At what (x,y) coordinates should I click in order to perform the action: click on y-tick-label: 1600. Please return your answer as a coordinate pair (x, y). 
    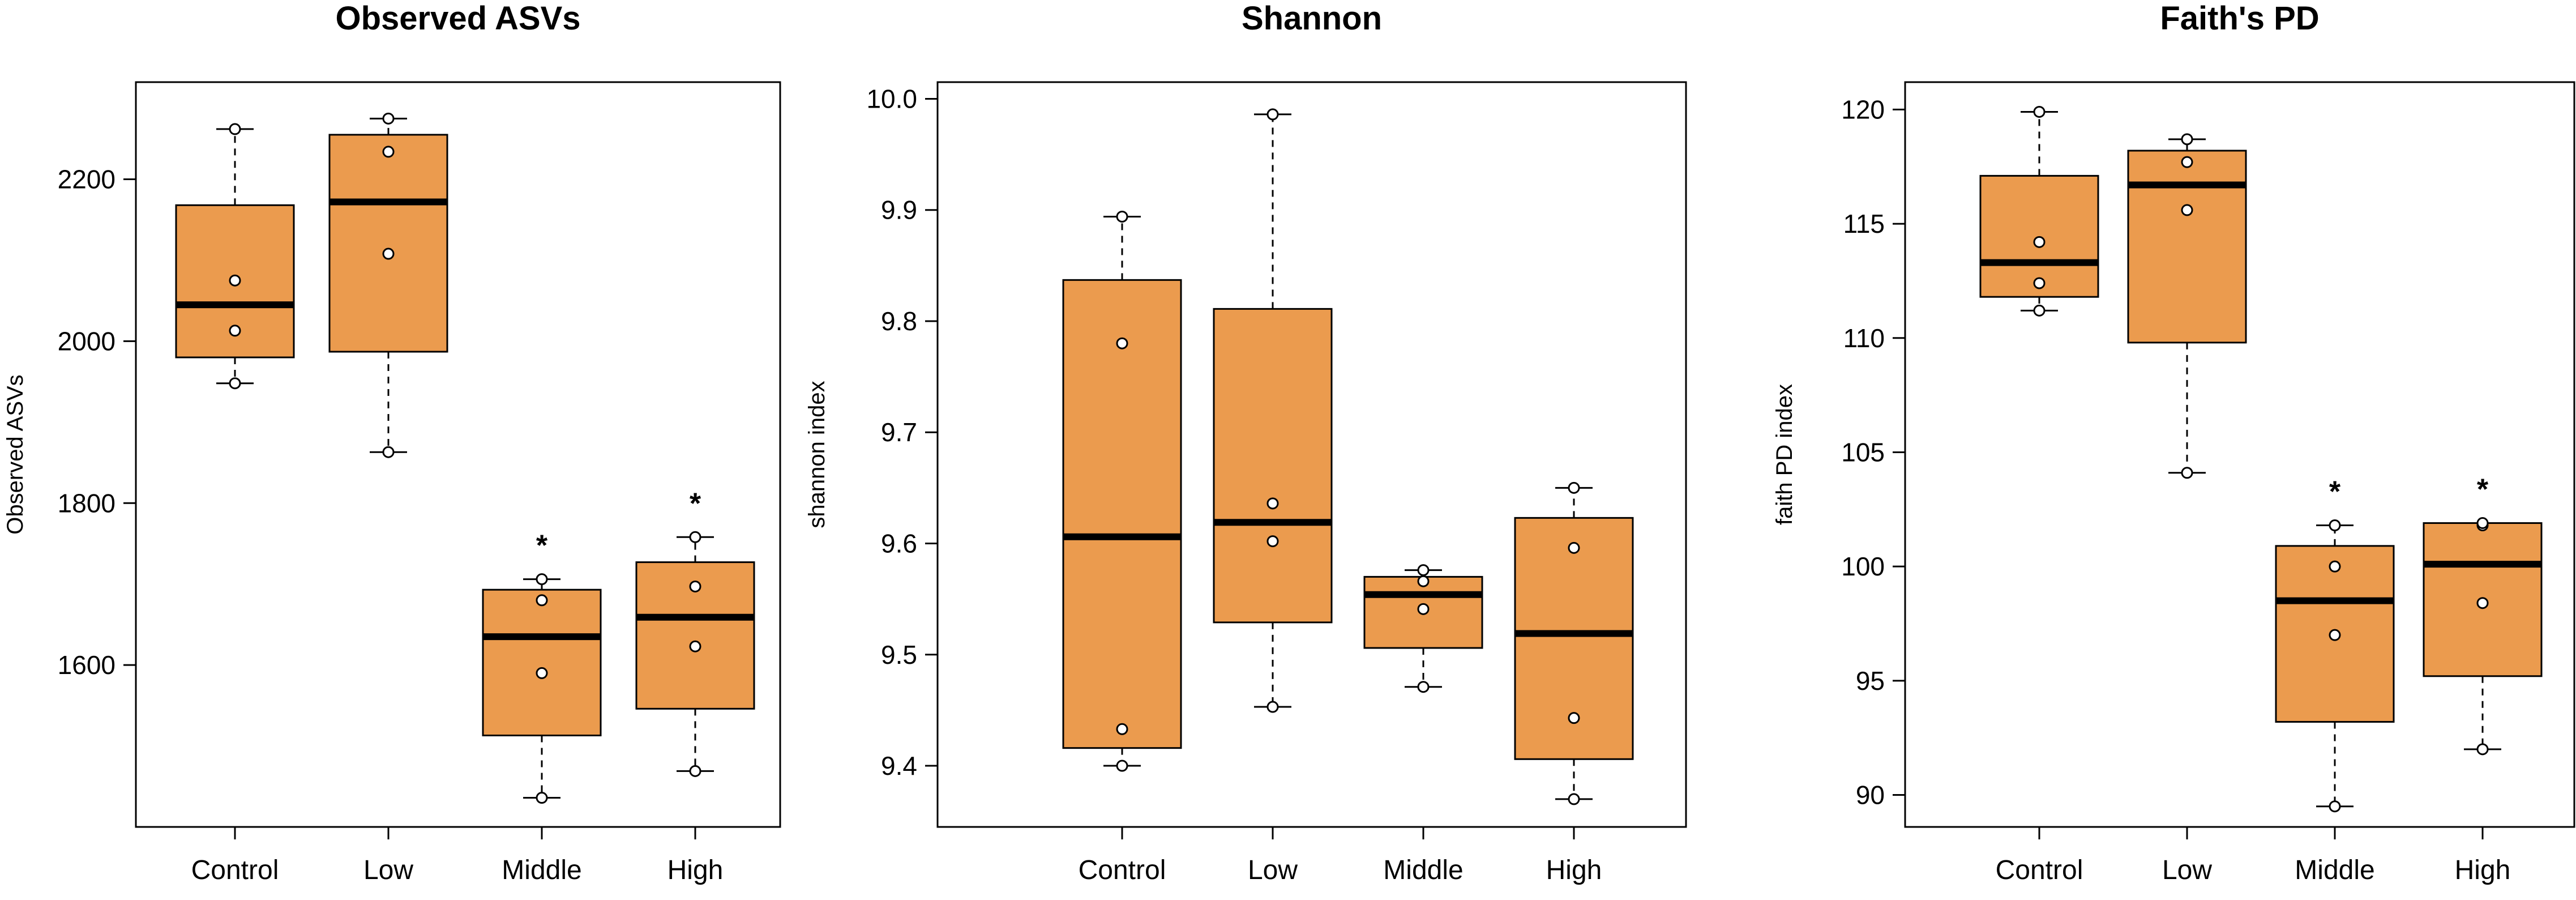
    Looking at the image, I should click on (86, 665).